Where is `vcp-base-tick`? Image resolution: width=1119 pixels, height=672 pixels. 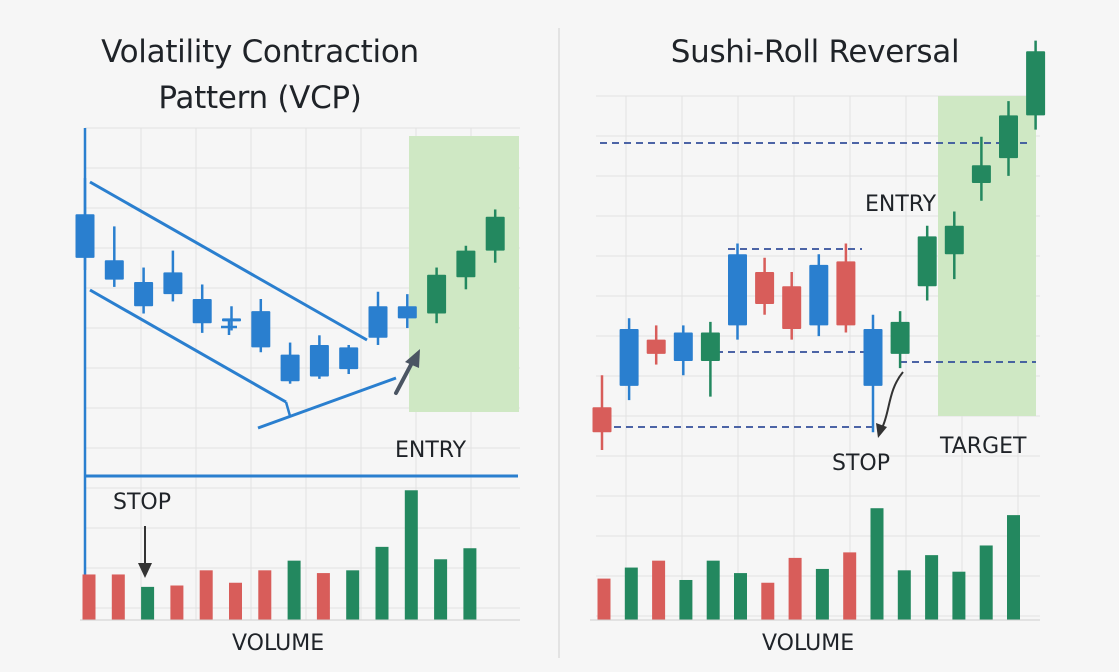
vcp-base-tick is located at coordinates (288, 409).